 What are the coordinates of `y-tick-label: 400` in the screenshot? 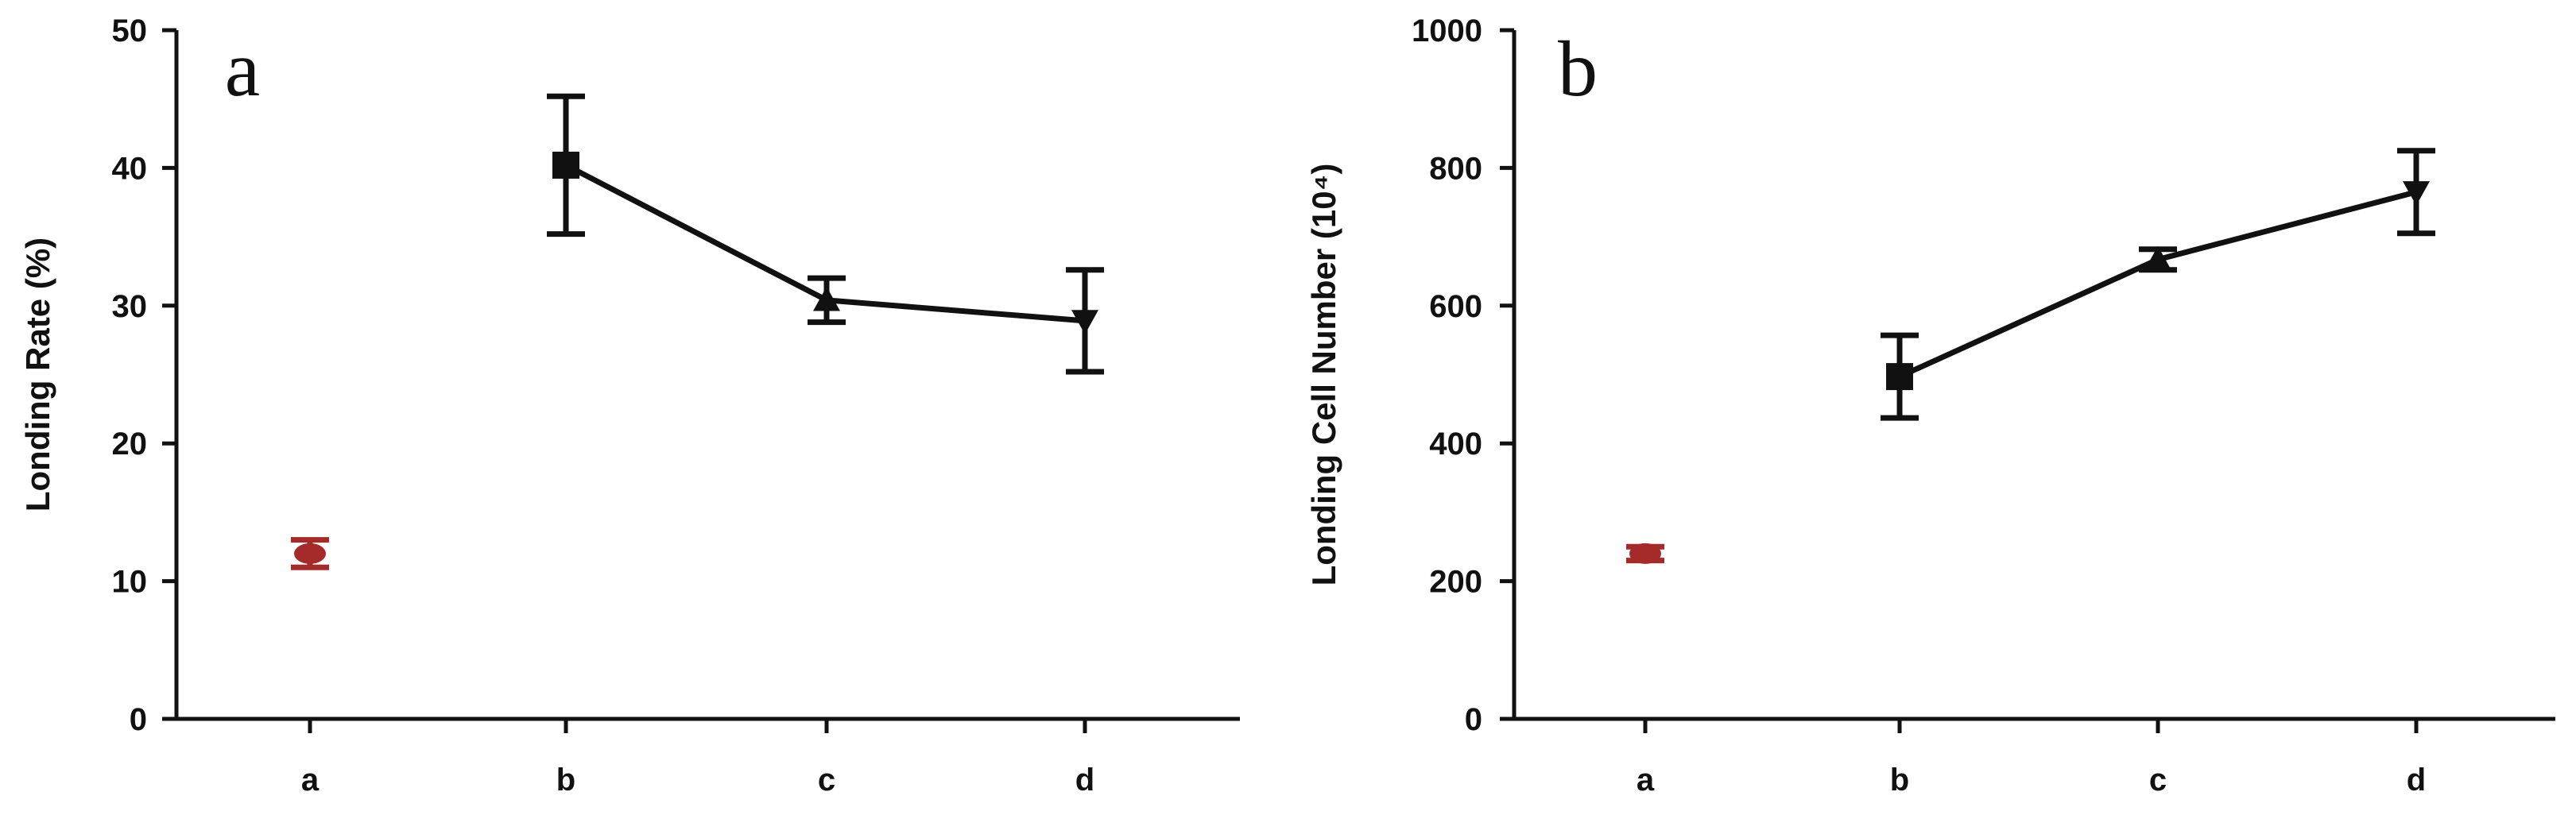 It's located at (1455, 445).